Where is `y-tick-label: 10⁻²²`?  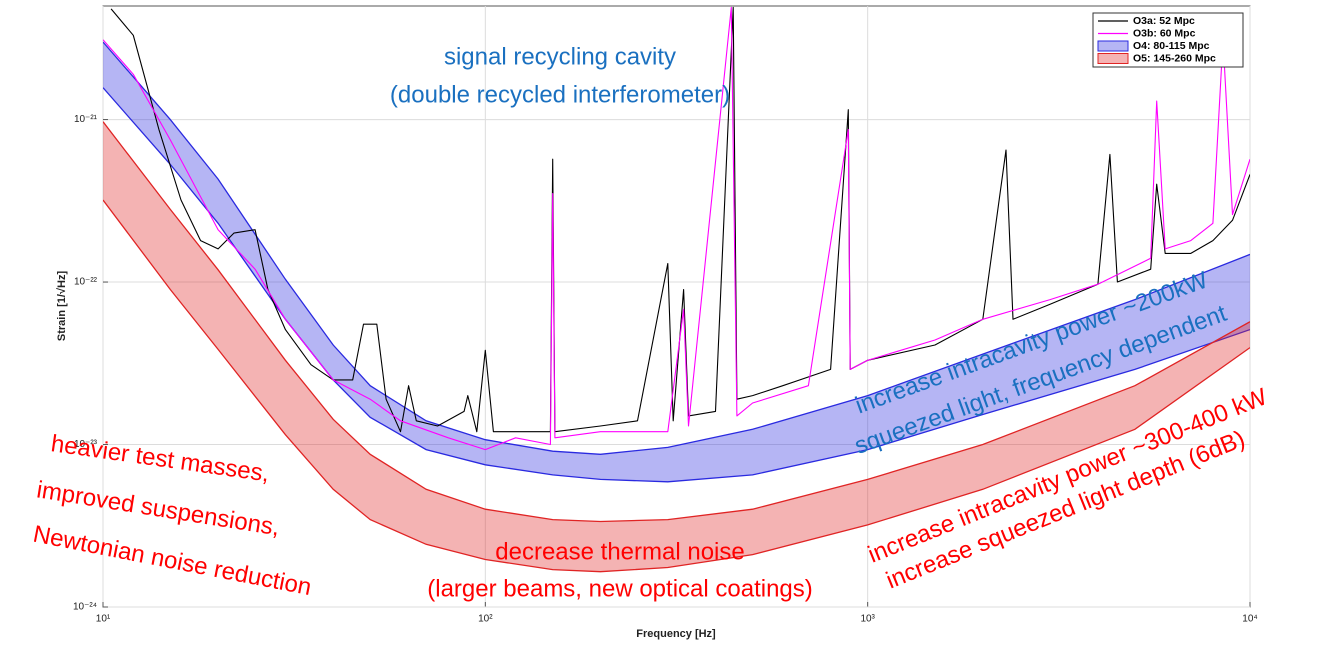 y-tick-label: 10⁻²² is located at coordinates (86, 282).